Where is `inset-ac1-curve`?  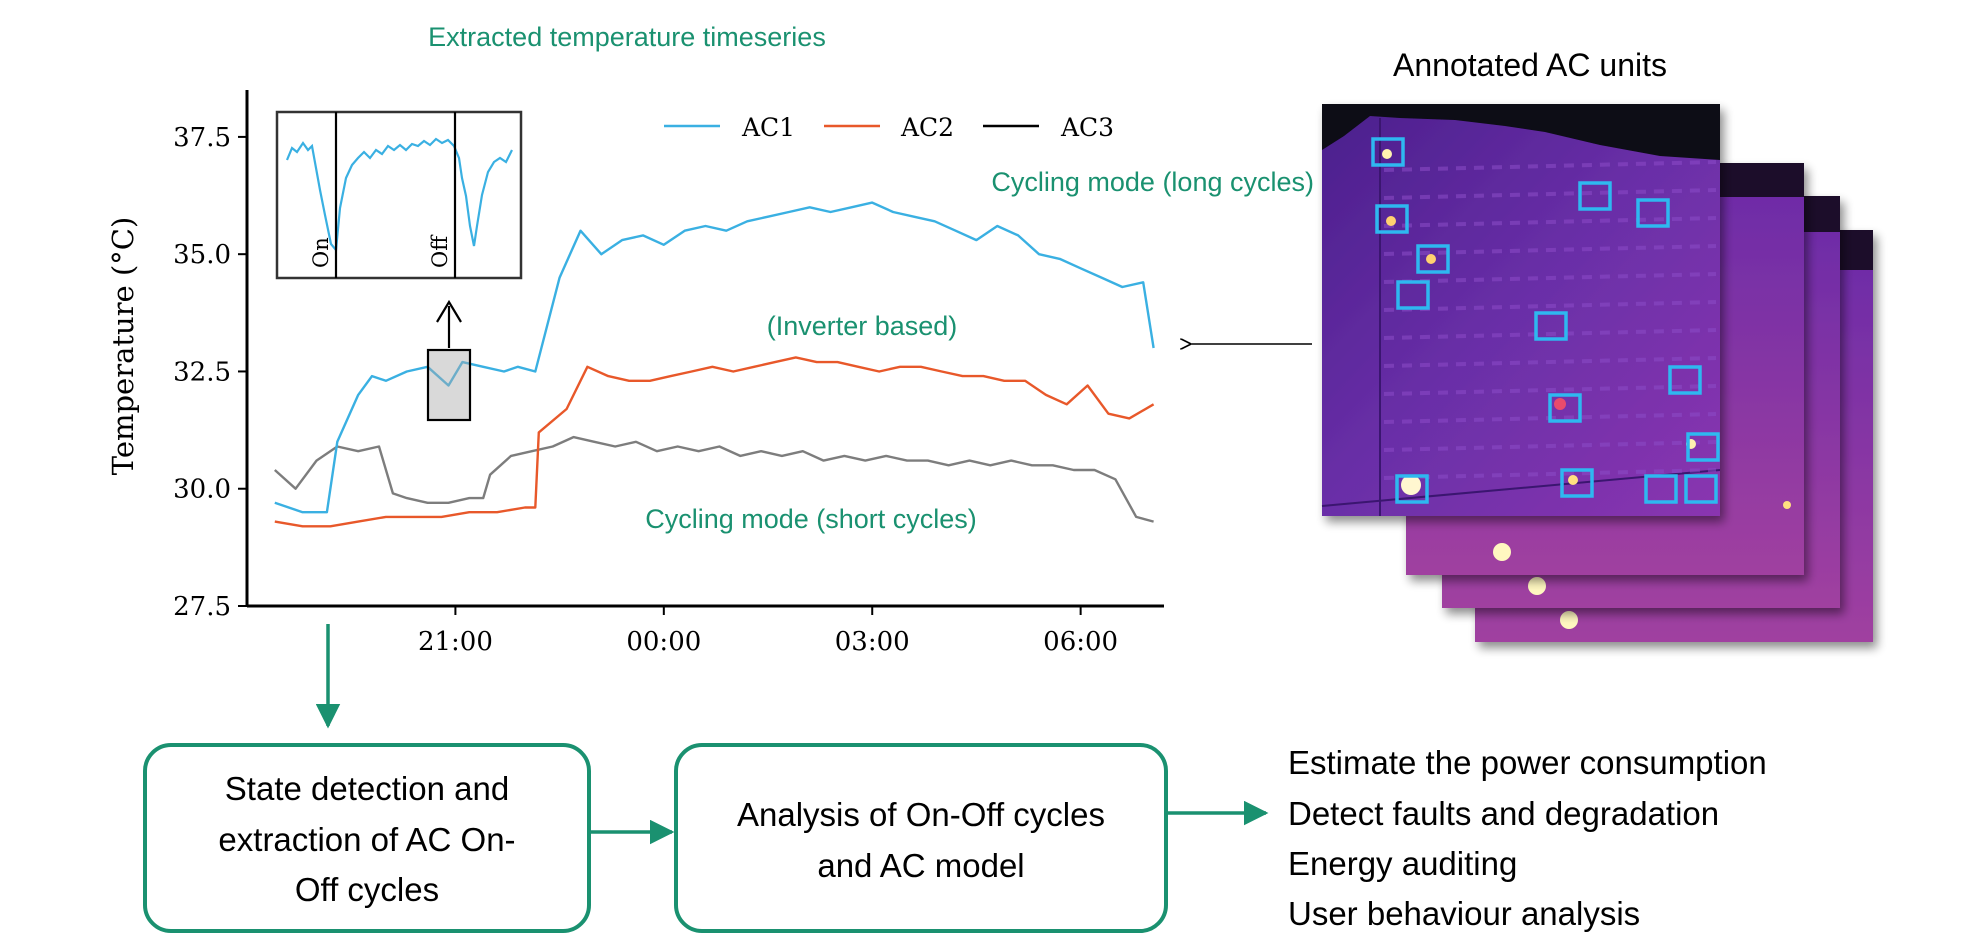
inset-ac1-curve is located at coordinates (399, 195).